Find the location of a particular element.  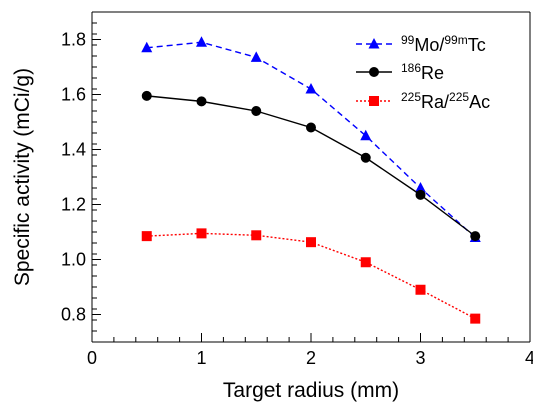

y-tick-label: 1.2 is located at coordinates (73, 205).